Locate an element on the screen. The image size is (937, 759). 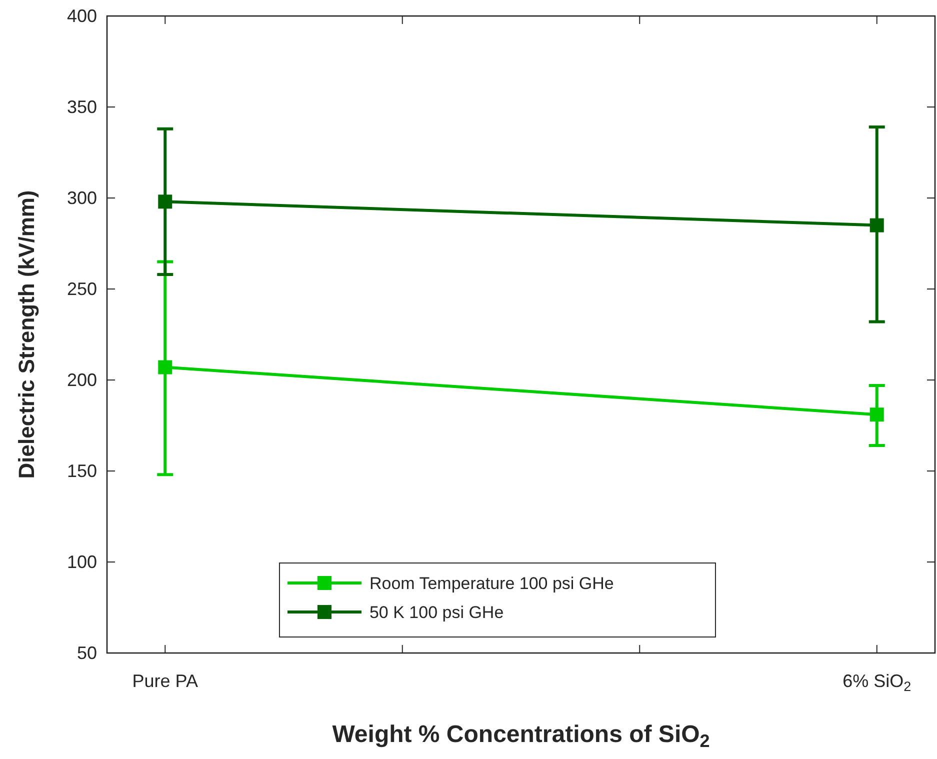
x-tick-label: 6% SiO$_{2}$ is located at coordinates (877, 682).